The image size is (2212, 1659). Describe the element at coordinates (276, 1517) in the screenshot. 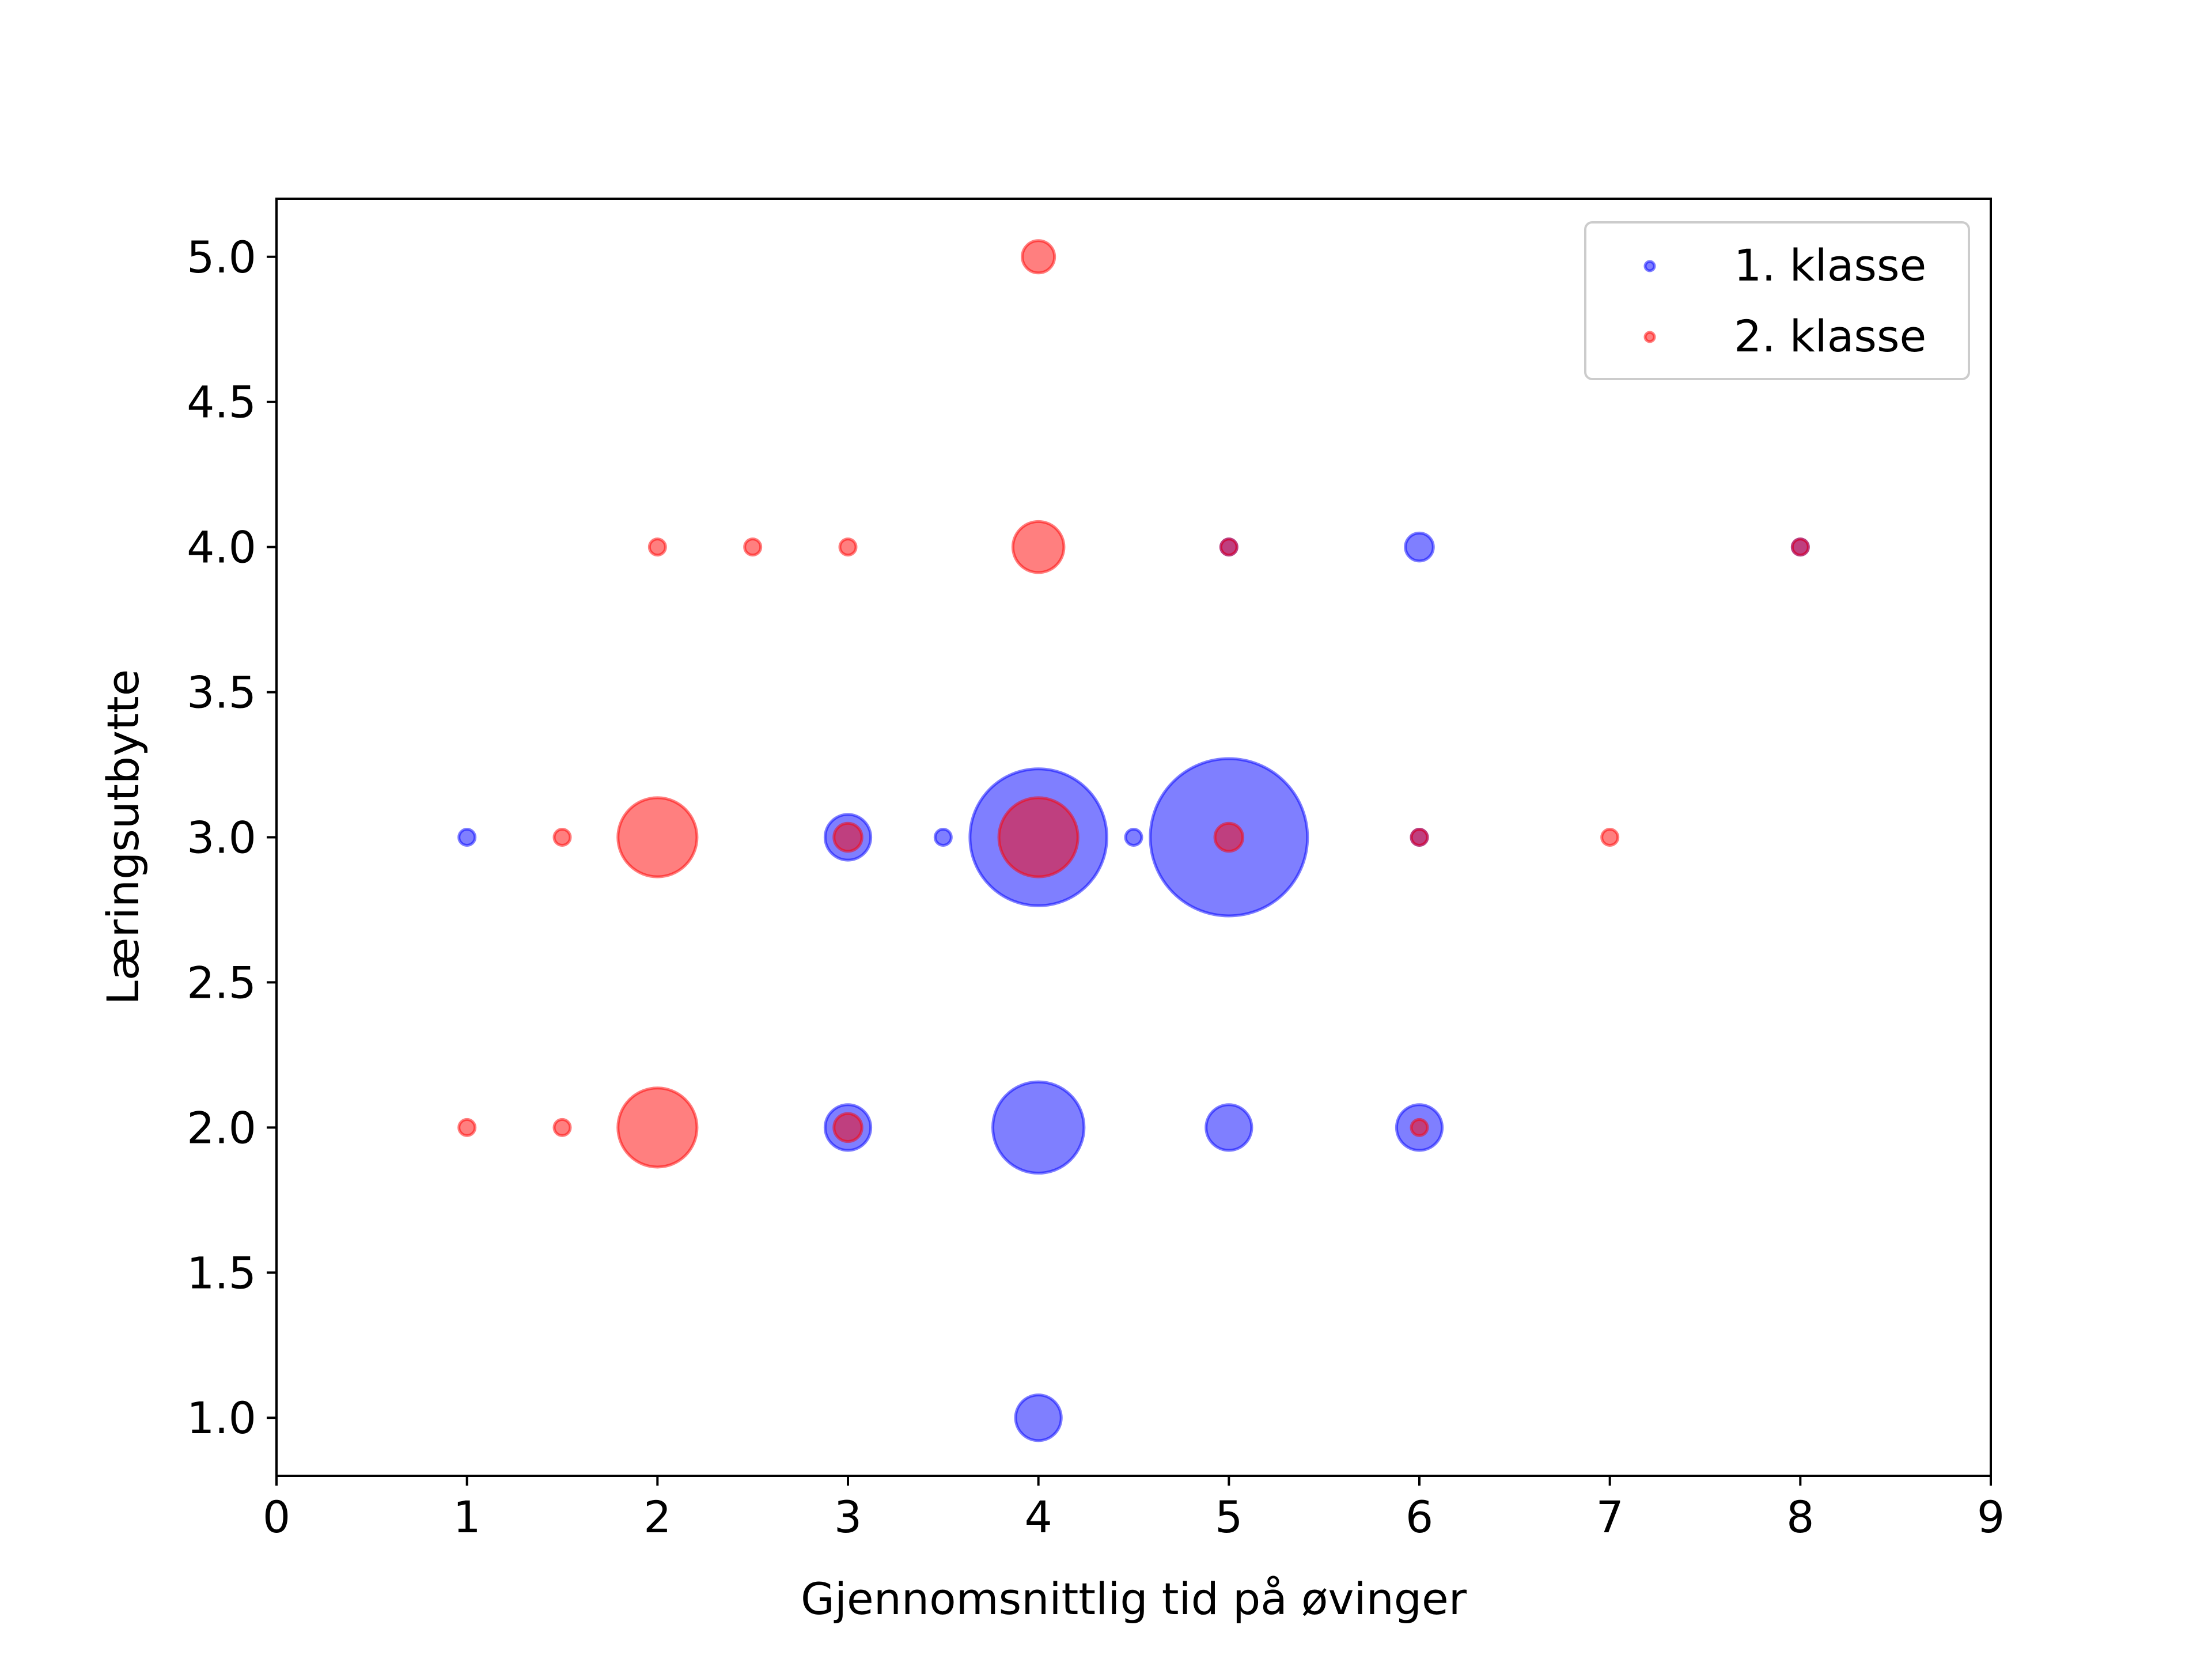

I see `x-tick-label: 0` at that location.